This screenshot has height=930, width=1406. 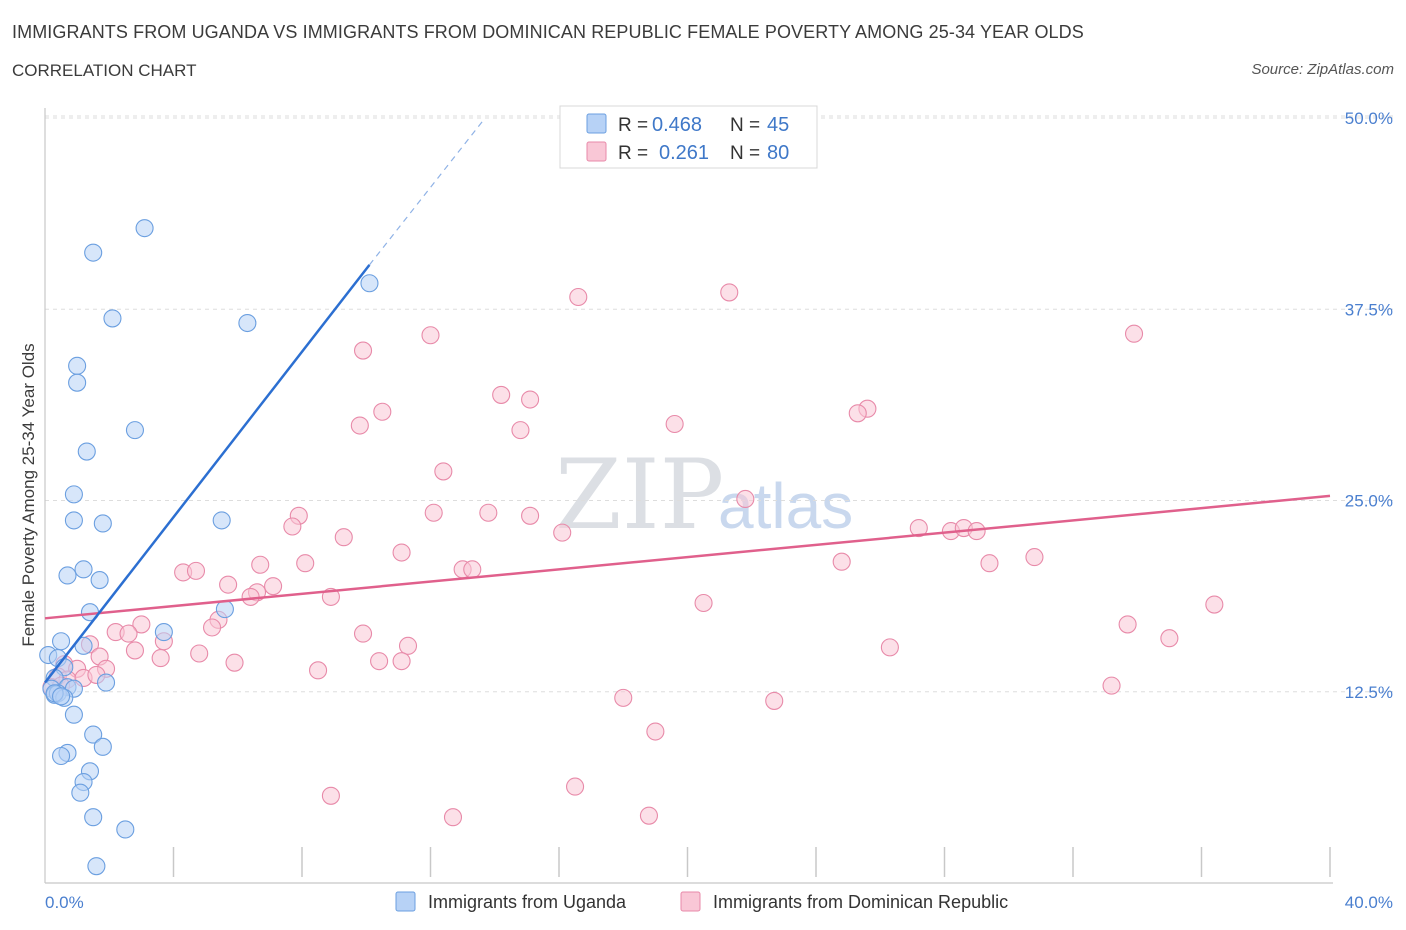 I want to click on y-tick-labels: 12.5% 25.0% 37.5% 50.0%, so click(x=1369, y=405).